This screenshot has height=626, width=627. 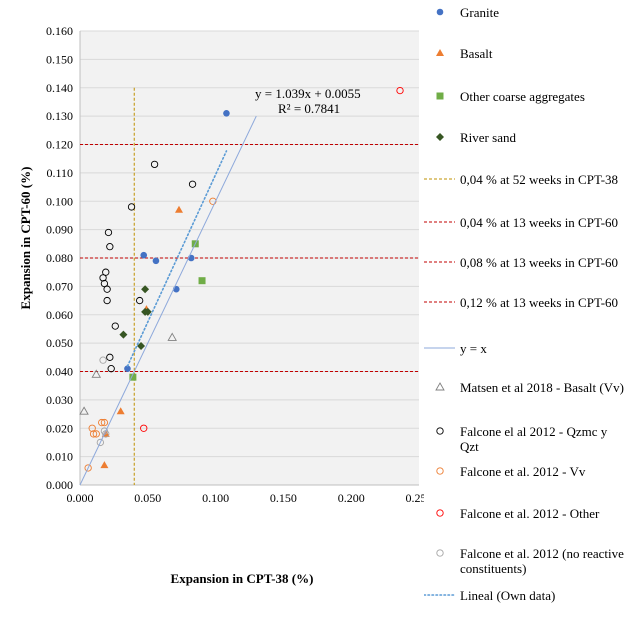 What do you see at coordinates (59, 145) in the screenshot?
I see `y-tick-label: 0.120` at bounding box center [59, 145].